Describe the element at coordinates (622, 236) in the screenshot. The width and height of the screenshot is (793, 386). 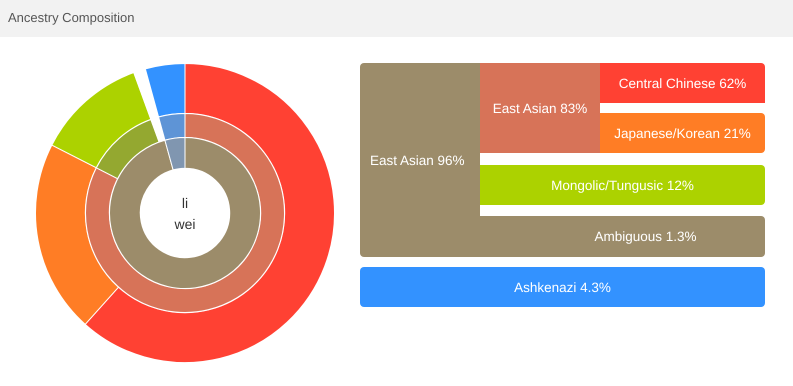
I see `category-label: Ambiguous 1.3%` at that location.